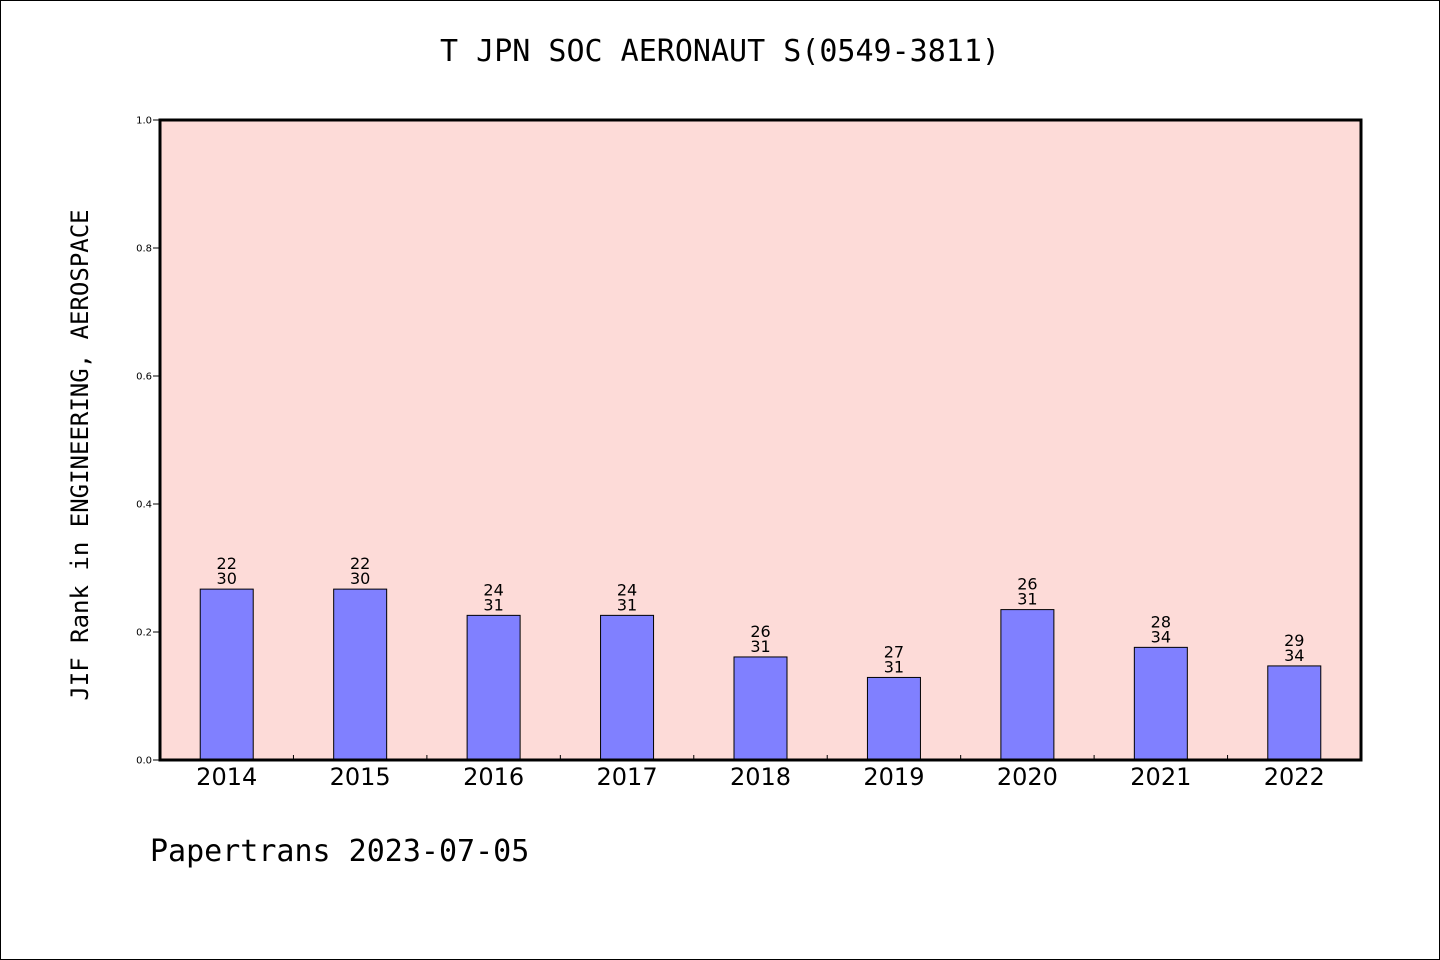  What do you see at coordinates (493, 777) in the screenshot?
I see `x-tick-label: 2016` at bounding box center [493, 777].